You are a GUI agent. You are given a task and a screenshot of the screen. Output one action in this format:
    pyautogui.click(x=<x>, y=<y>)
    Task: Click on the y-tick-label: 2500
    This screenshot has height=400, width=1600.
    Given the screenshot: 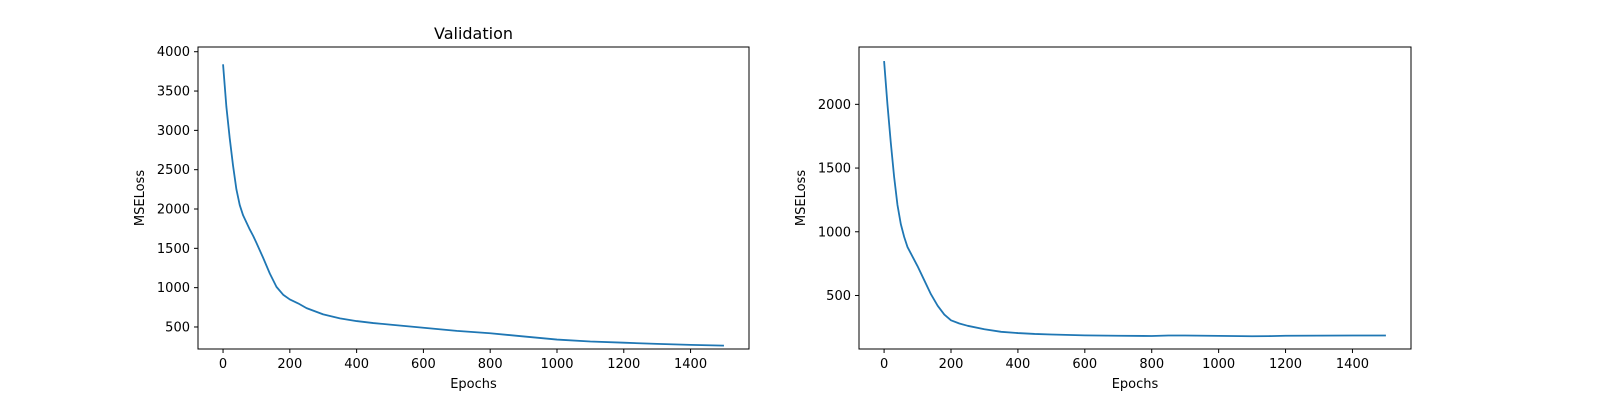 What is the action you would take?
    pyautogui.click(x=173, y=170)
    